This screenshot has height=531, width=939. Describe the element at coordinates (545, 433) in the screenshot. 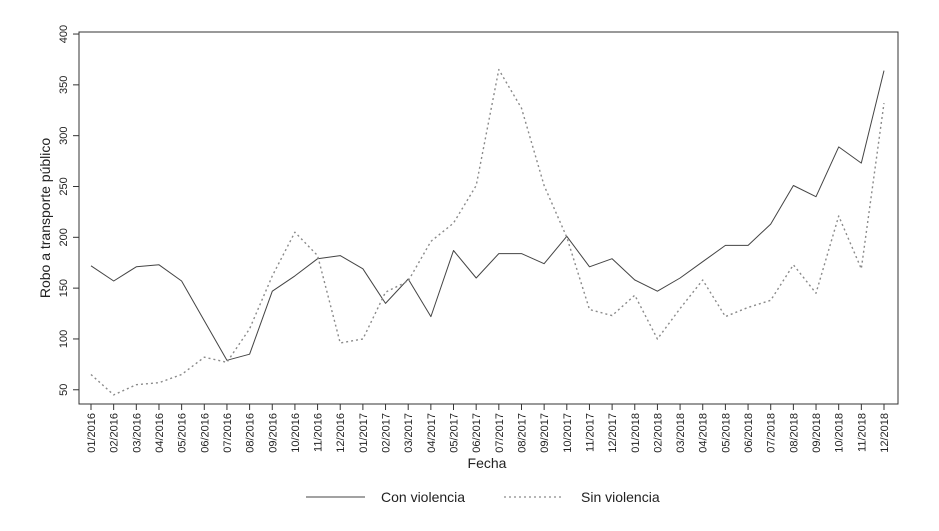

I see `x-tick-label: 09/2017` at that location.